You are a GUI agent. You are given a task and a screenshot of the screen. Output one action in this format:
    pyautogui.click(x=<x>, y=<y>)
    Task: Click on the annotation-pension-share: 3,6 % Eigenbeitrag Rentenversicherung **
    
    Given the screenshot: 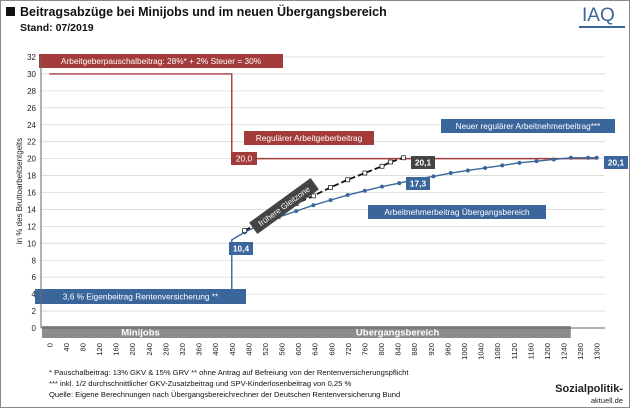 What is the action you would take?
    pyautogui.click(x=141, y=296)
    